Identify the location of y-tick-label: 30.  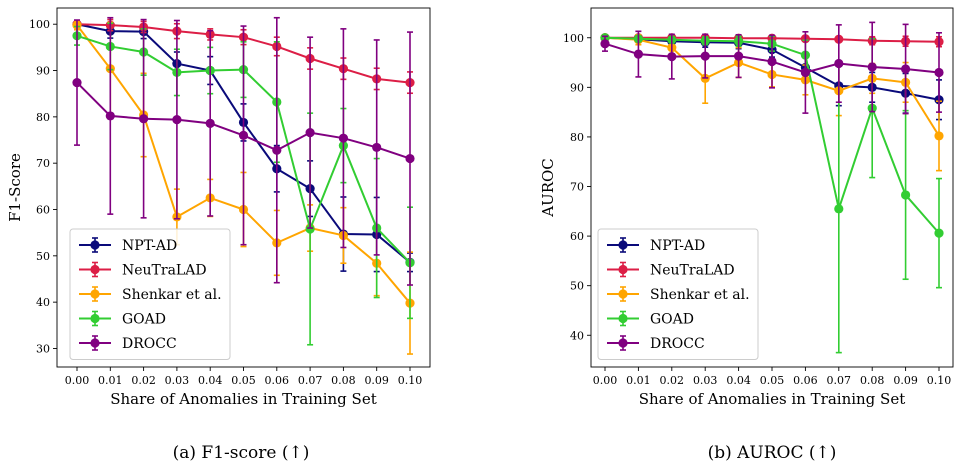
(43, 348).